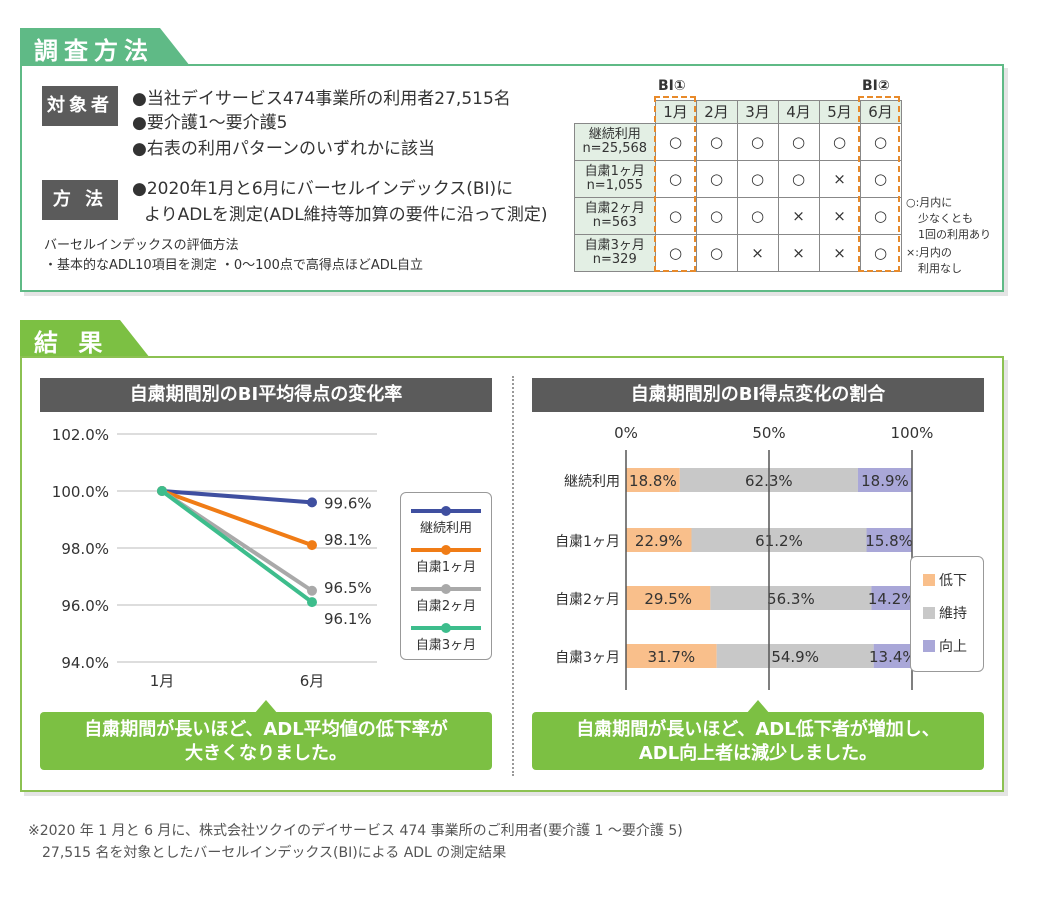  What do you see at coordinates (758, 753) in the screenshot?
I see `right-callout-line-2: ADL向上者は減少しました。` at bounding box center [758, 753].